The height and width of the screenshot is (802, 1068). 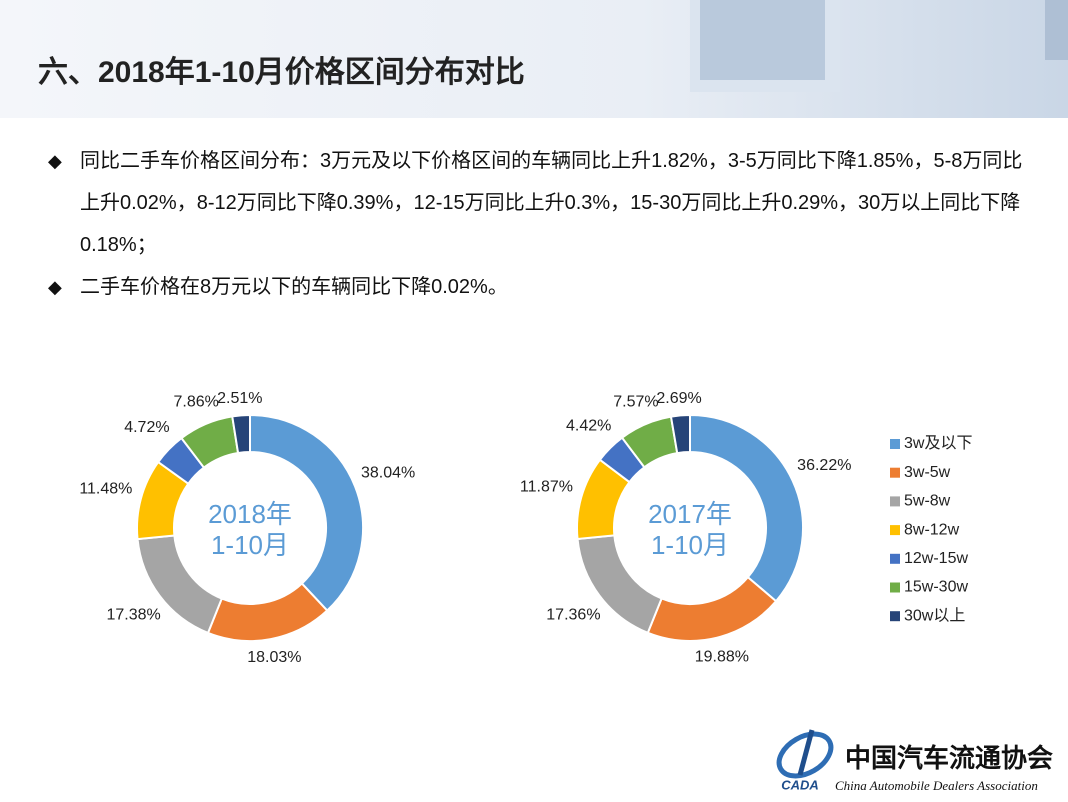 I want to click on data-label: 7.57%, so click(x=635, y=402).